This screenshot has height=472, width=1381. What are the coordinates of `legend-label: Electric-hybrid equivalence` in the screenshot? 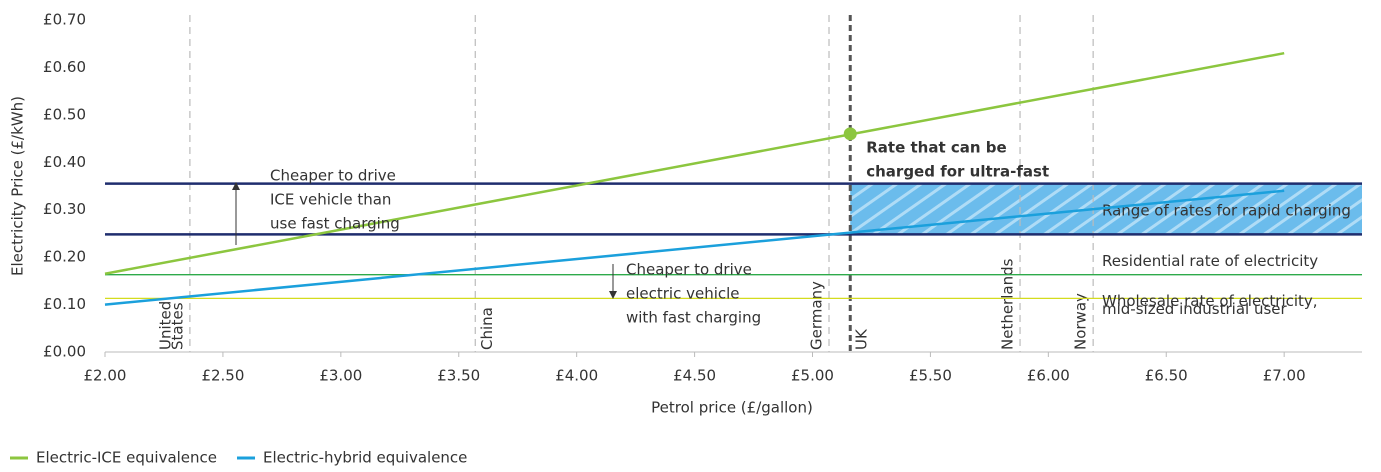 It's located at (365, 458).